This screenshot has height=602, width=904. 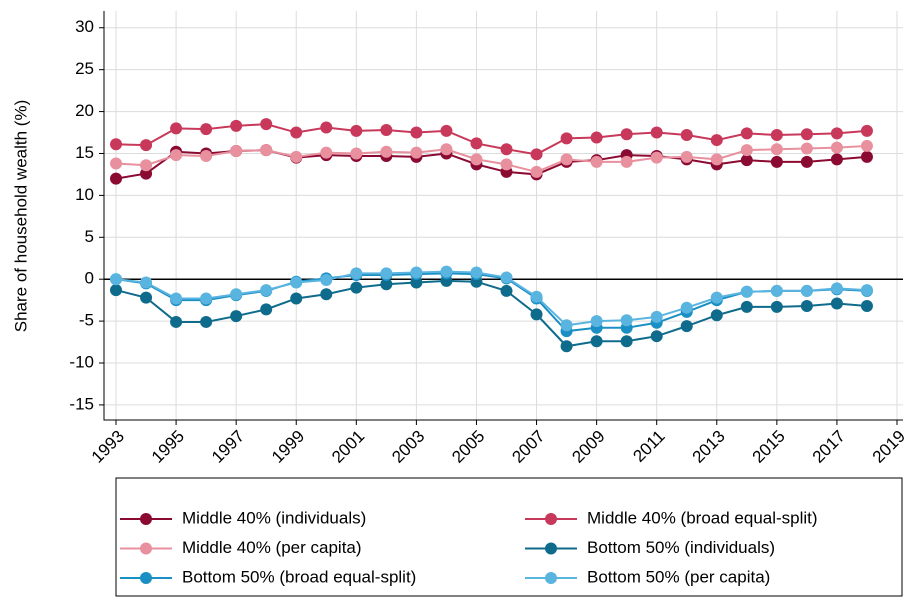 I want to click on x-tick-label: 2007, so click(x=528, y=447).